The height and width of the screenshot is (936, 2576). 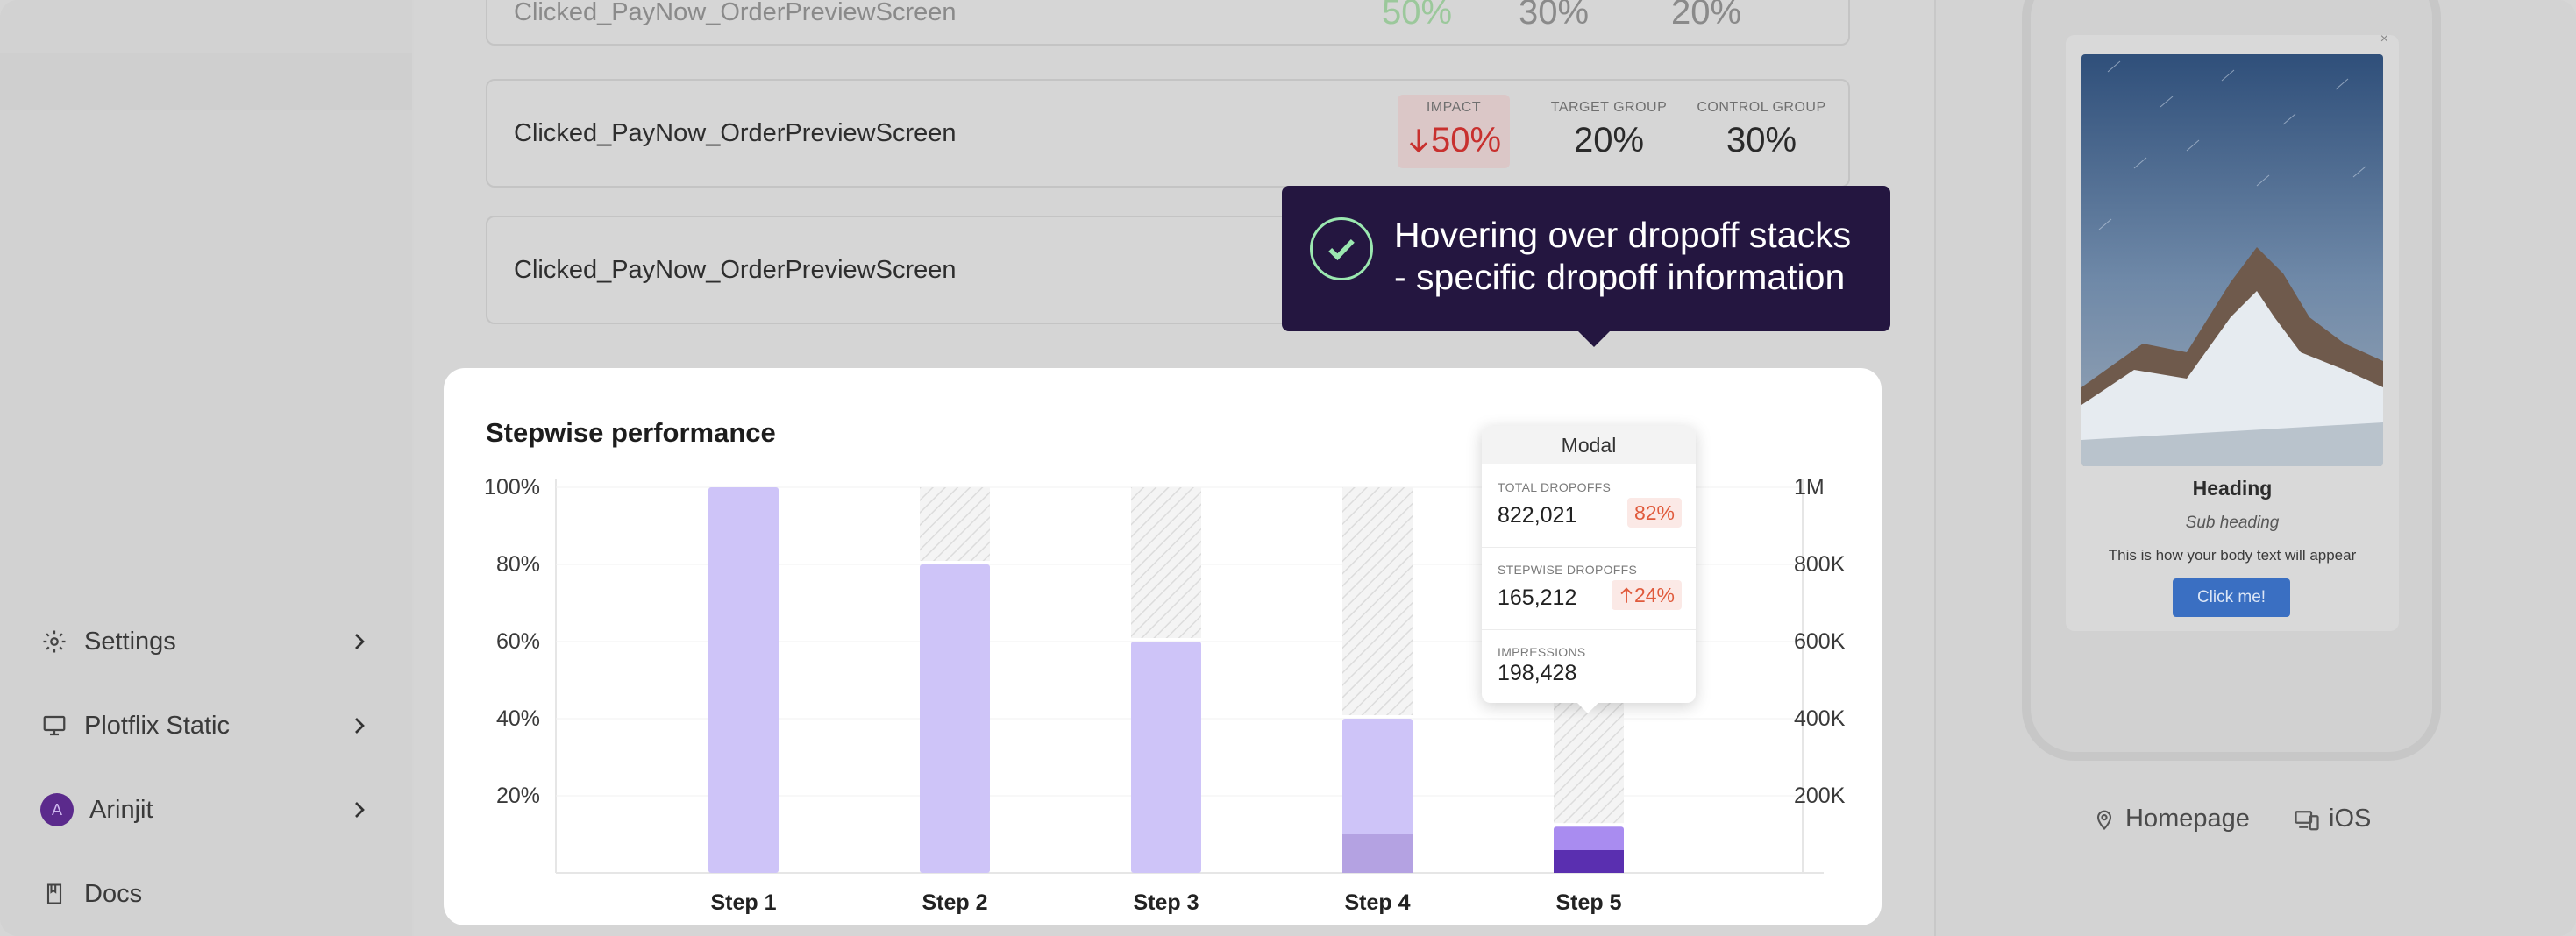 What do you see at coordinates (1537, 597) in the screenshot?
I see `stepwise-dropoffs-value: 165,212` at bounding box center [1537, 597].